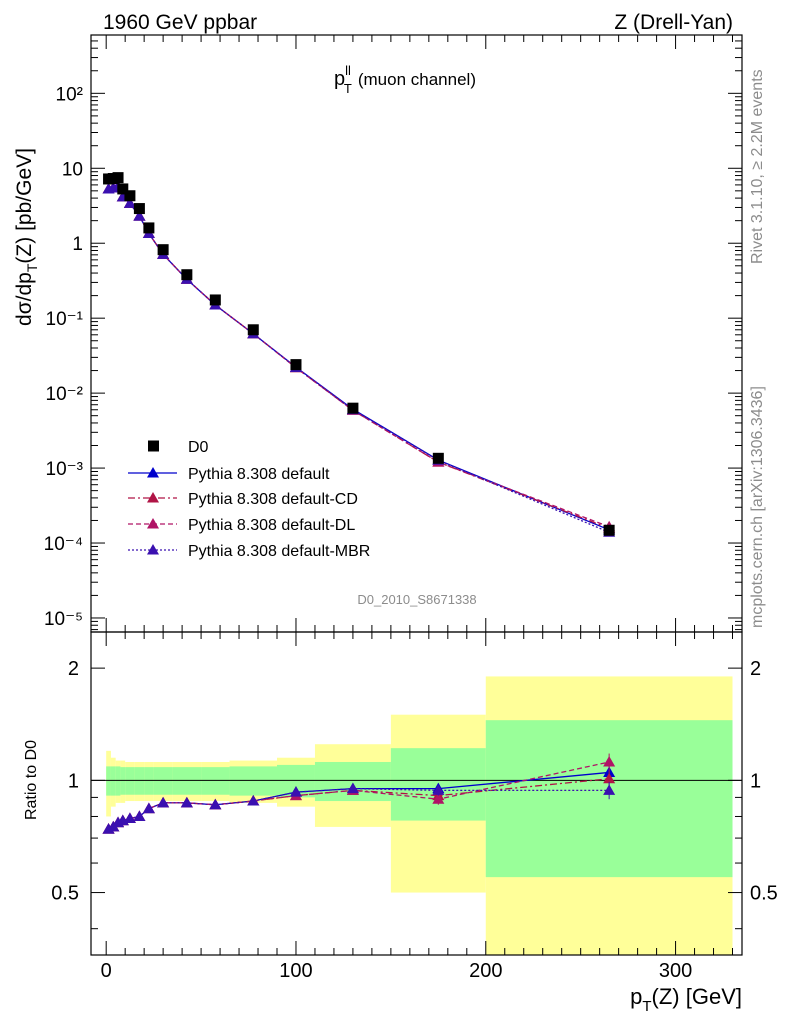  What do you see at coordinates (72, 169) in the screenshot?
I see `main-ytick-label: 10` at bounding box center [72, 169].